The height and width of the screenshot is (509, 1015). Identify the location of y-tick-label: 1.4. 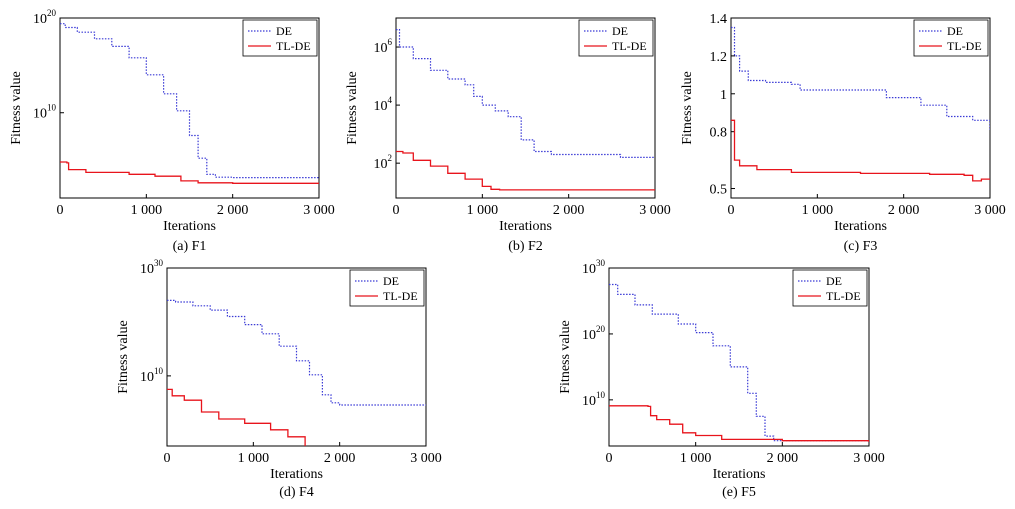
(719, 19).